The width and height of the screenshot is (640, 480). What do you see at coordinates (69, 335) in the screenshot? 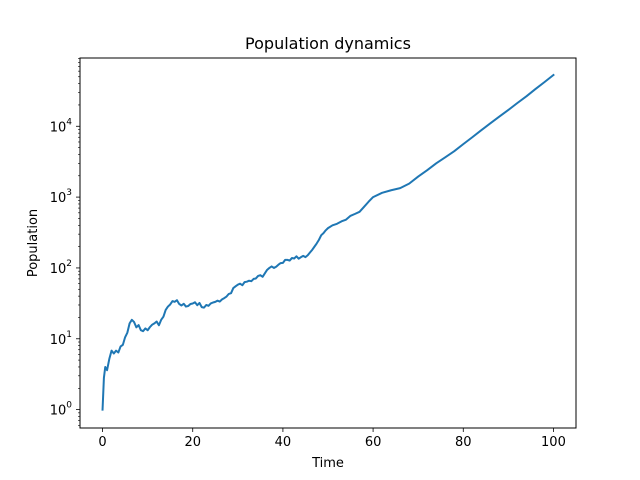
I see `y-tick-exponent: 1` at bounding box center [69, 335].